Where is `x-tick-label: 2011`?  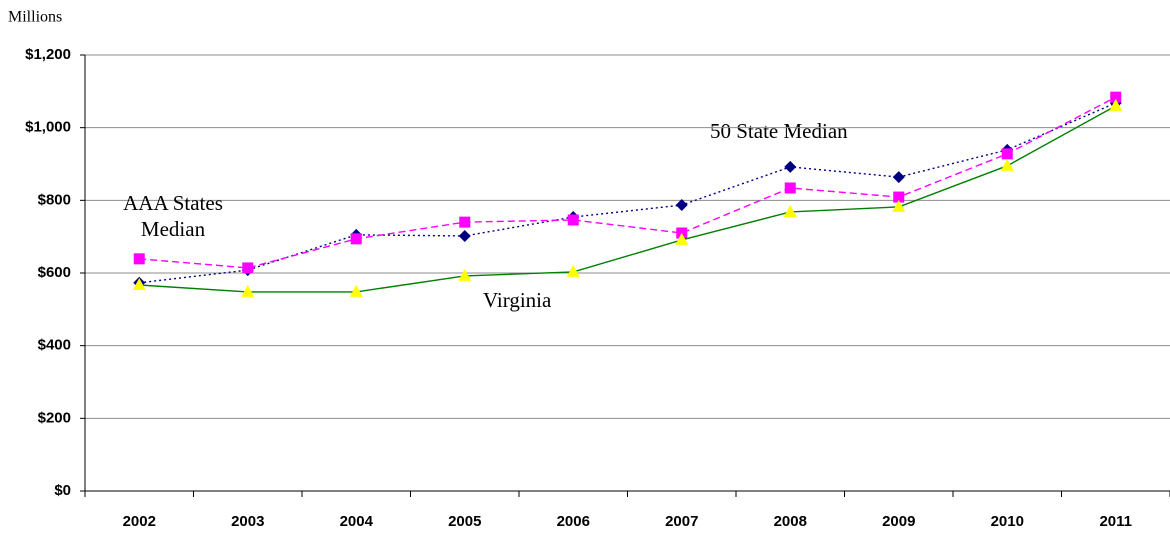
x-tick-label: 2011 is located at coordinates (1115, 521).